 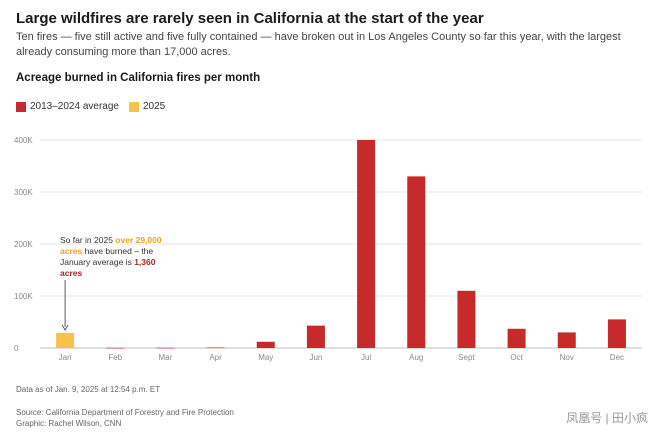 I want to click on x-tick-label: Aug, so click(x=416, y=357).